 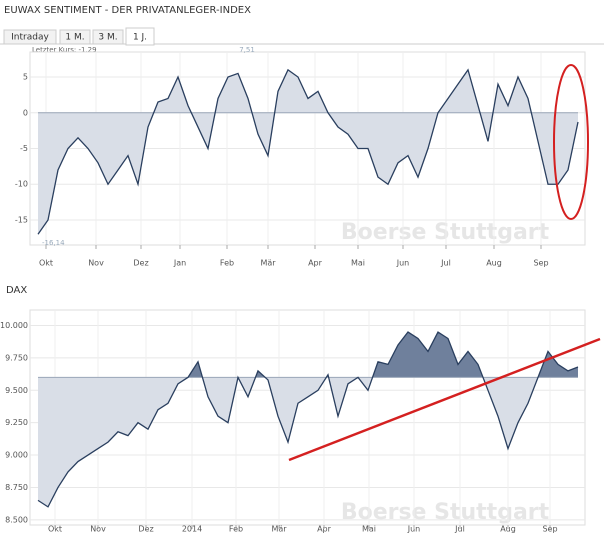 I want to click on tab-active, so click(x=140, y=36).